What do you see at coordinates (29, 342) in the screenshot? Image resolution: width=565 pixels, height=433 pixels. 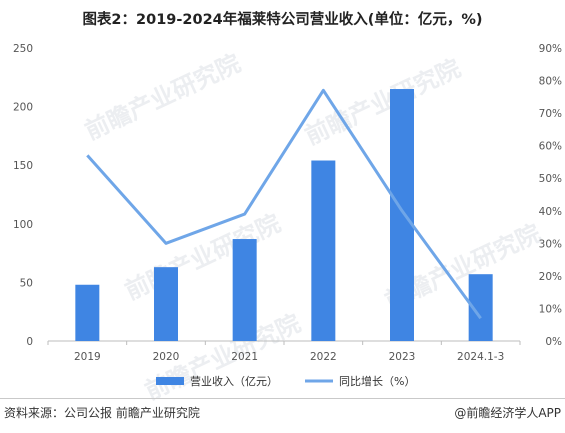 I see `y-left-tick-label: 0` at bounding box center [29, 342].